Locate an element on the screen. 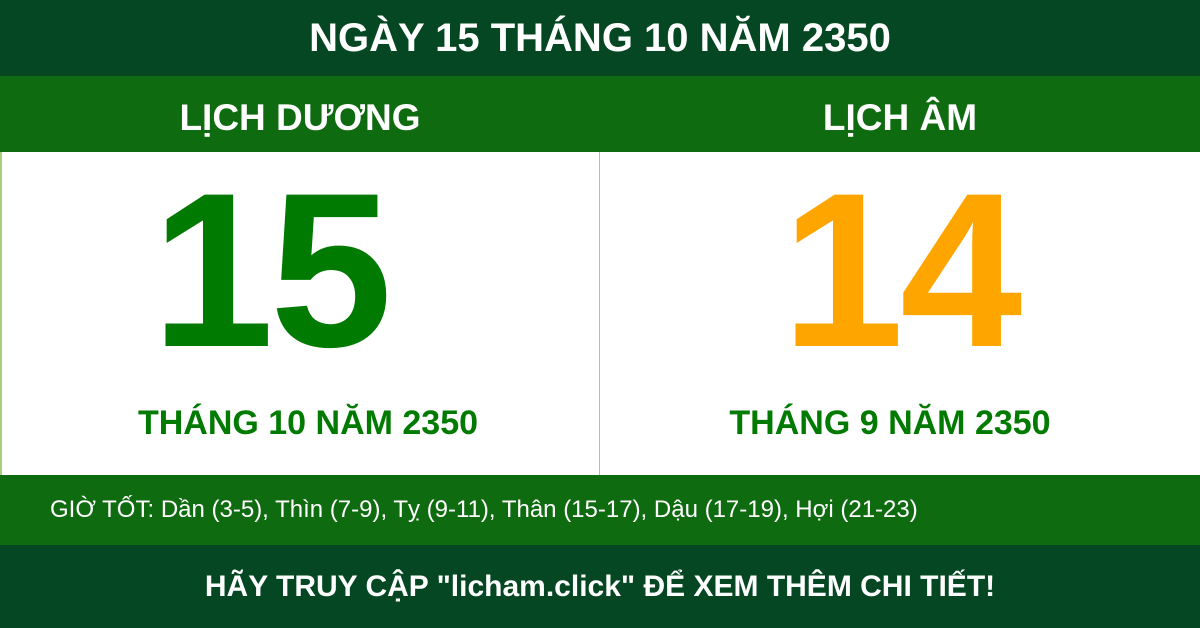 The width and height of the screenshot is (1200, 628). lunar-calendar-label: LỊCH ÂM is located at coordinates (900, 117).